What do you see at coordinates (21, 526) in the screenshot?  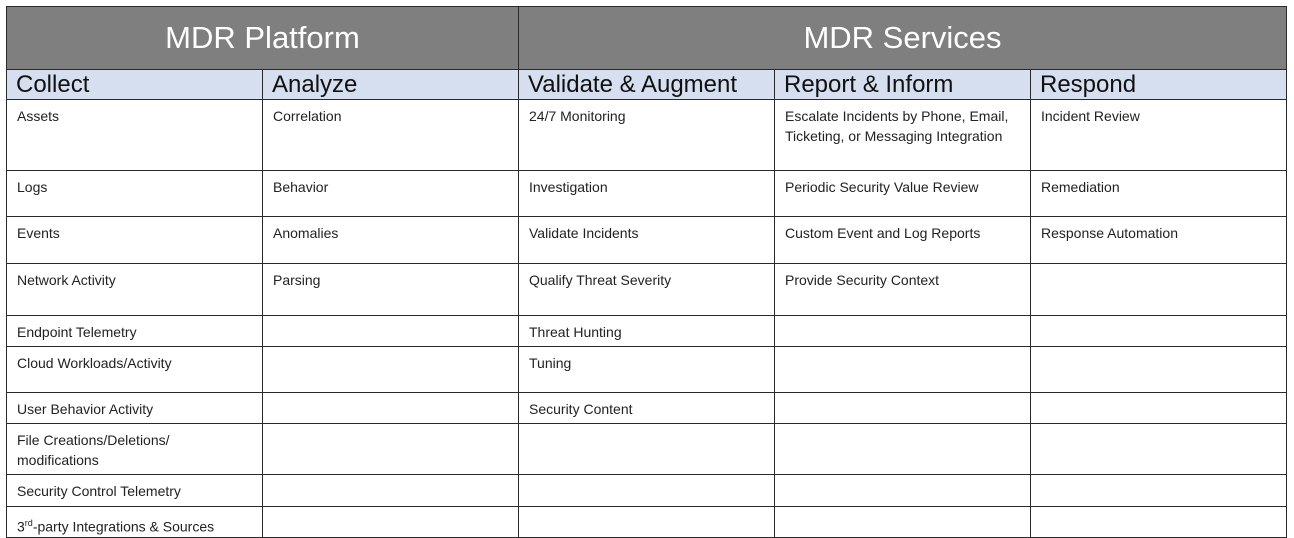 I see `cell-num: 3` at bounding box center [21, 526].